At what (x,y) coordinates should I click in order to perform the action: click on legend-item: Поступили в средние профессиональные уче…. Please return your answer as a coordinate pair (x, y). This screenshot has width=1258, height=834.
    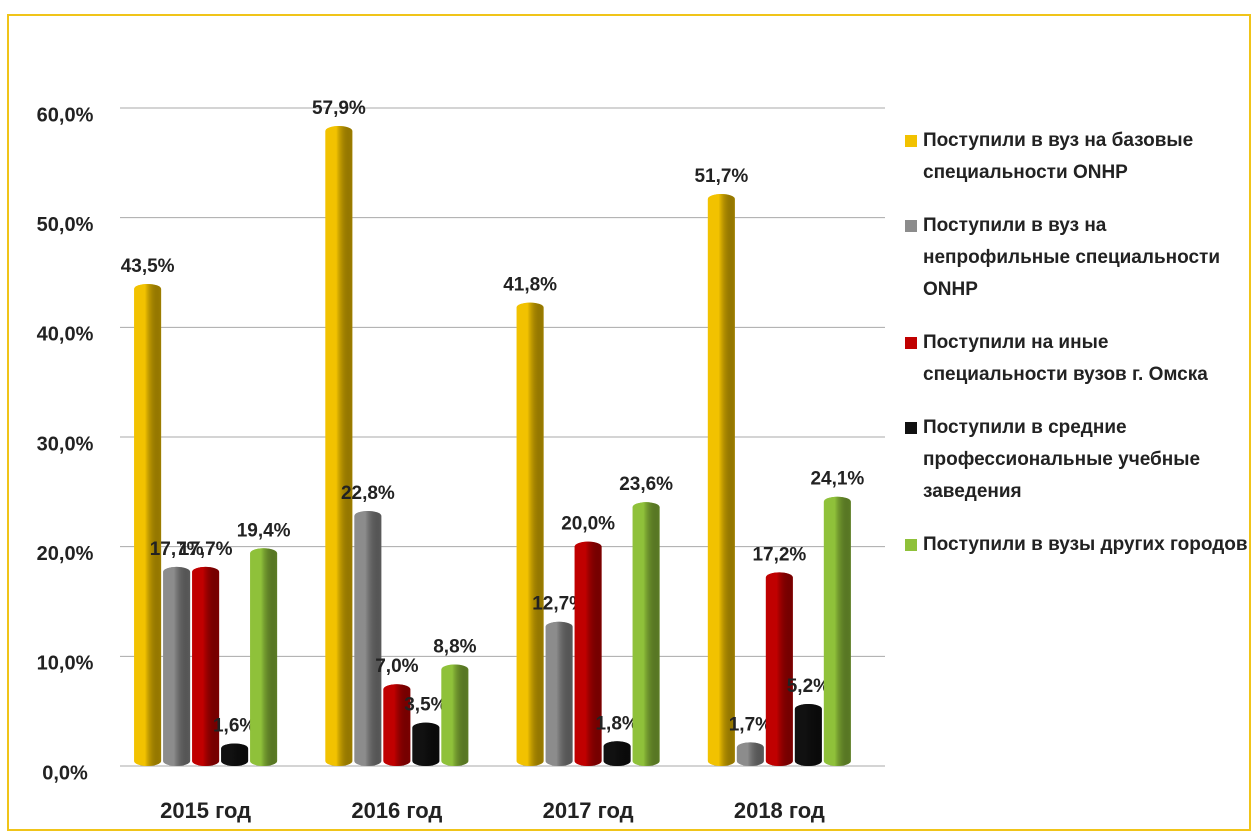
    Looking at the image, I should click on (1080, 460).